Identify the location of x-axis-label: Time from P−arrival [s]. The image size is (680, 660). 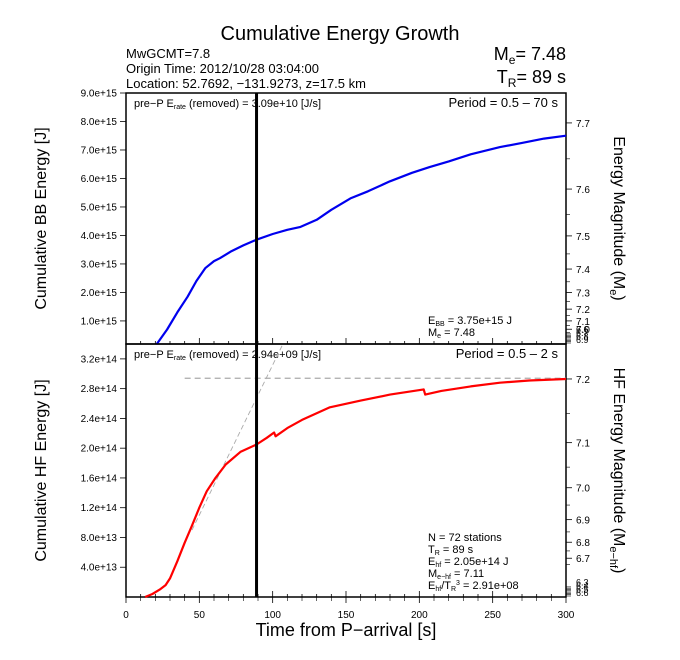
(346, 630).